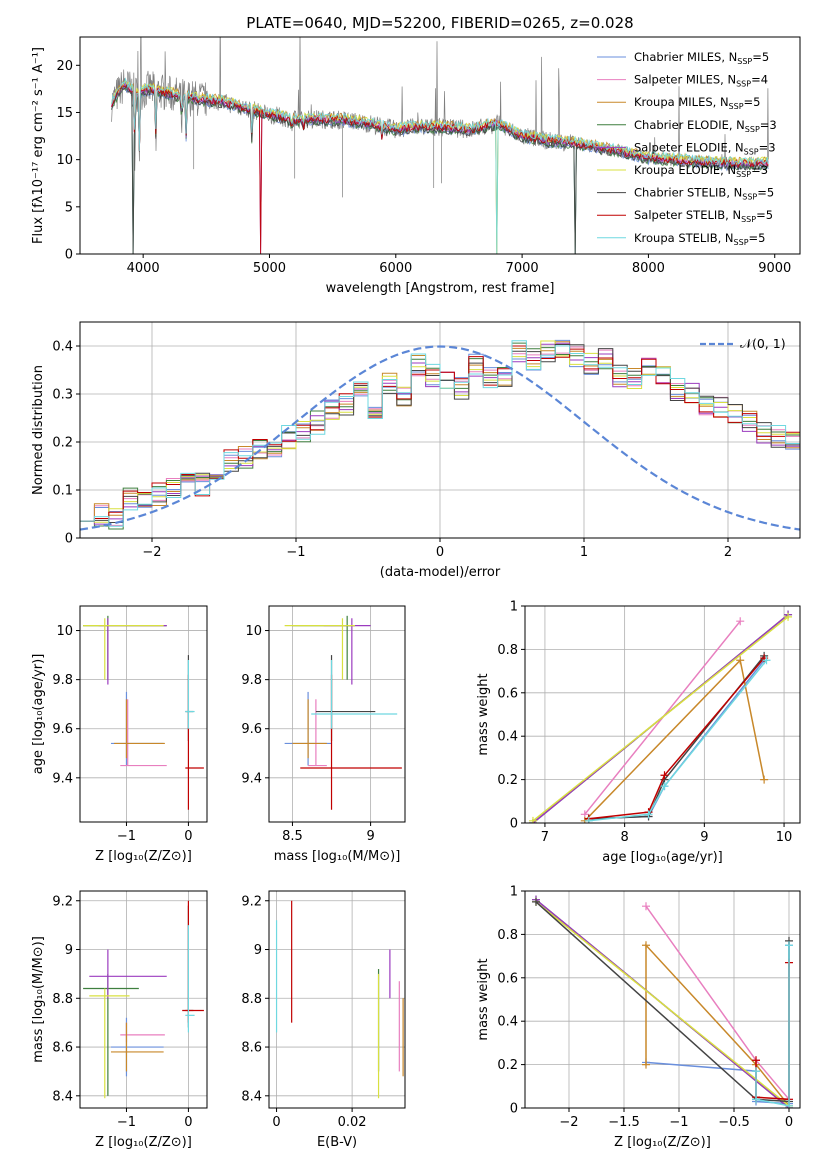  Describe the element at coordinates (253, 631) in the screenshot. I see `y-tick-label: 10` at that location.